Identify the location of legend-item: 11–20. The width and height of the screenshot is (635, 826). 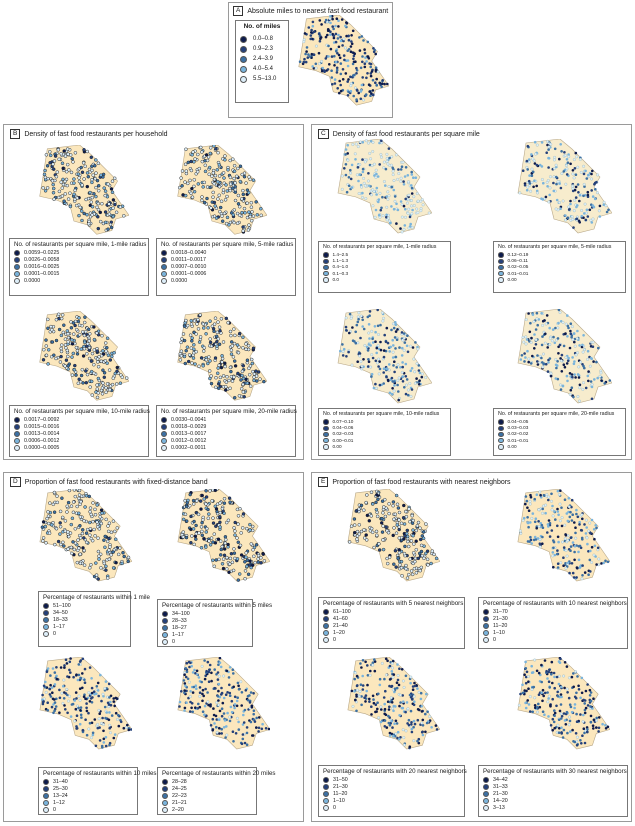
(391, 794).